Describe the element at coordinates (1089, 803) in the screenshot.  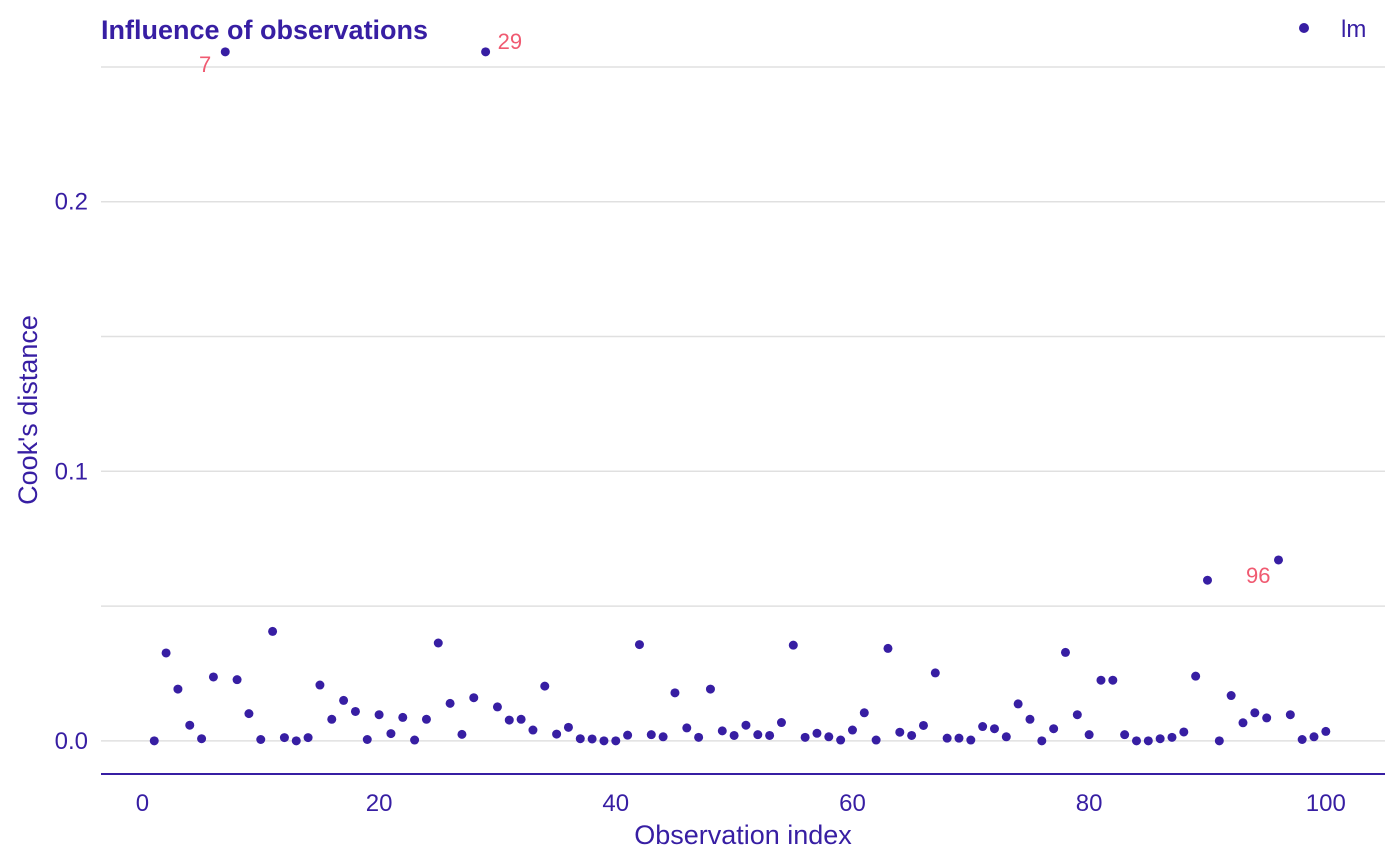
I see `x-tick-label: 80` at that location.